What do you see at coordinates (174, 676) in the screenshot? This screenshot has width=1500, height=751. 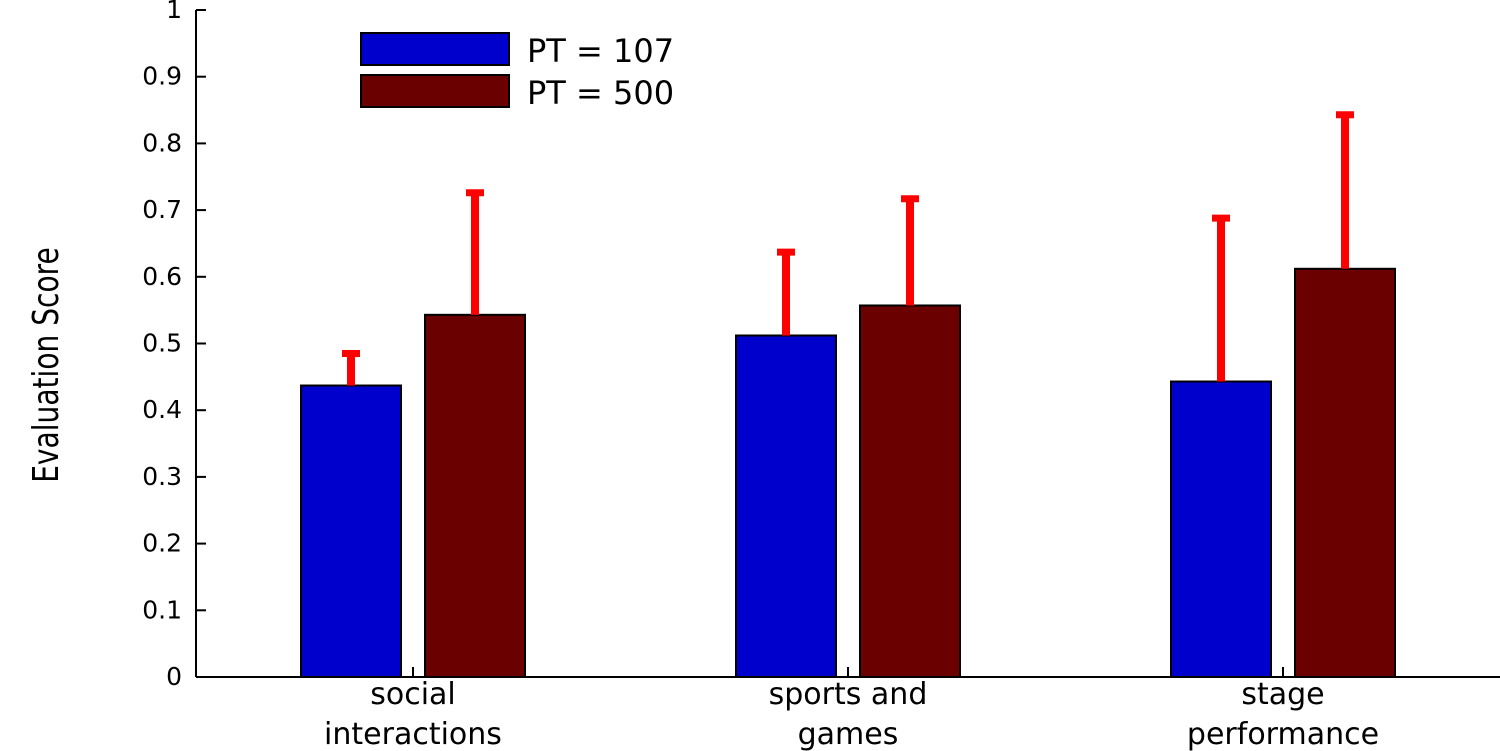 I see `y-tick-label: 0` at bounding box center [174, 676].